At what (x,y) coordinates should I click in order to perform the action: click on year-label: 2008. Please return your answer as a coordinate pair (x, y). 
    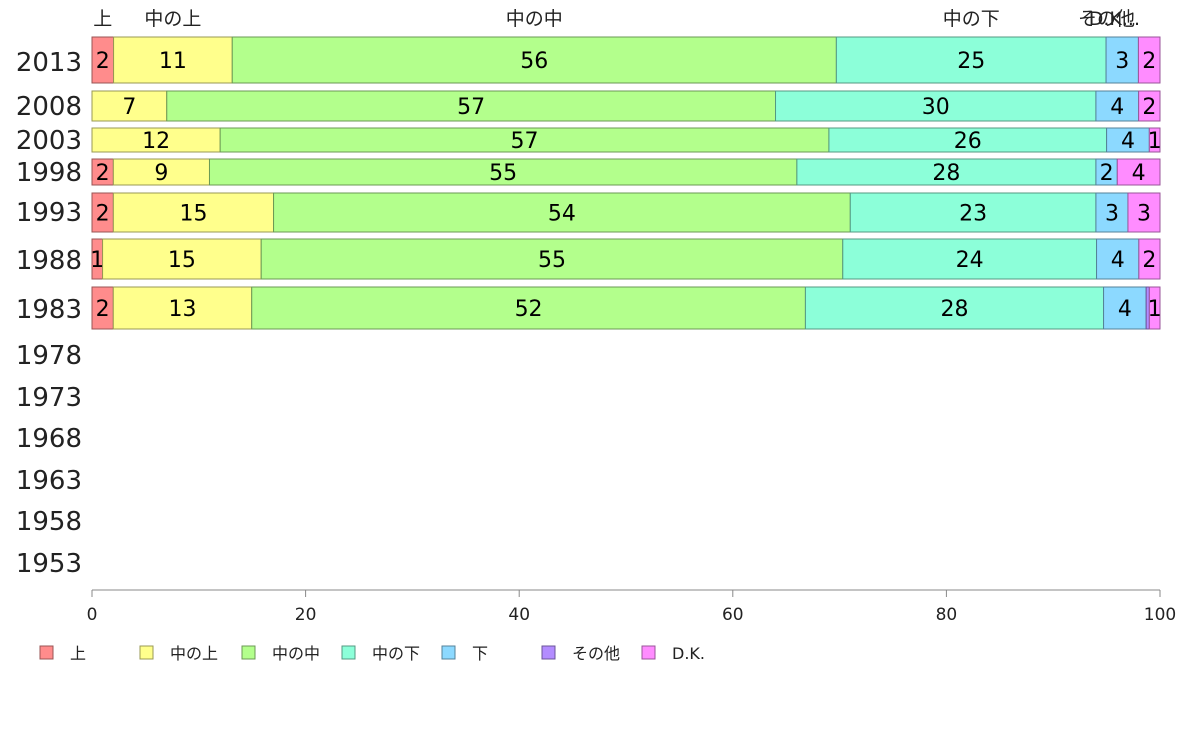
    Looking at the image, I should click on (49, 107).